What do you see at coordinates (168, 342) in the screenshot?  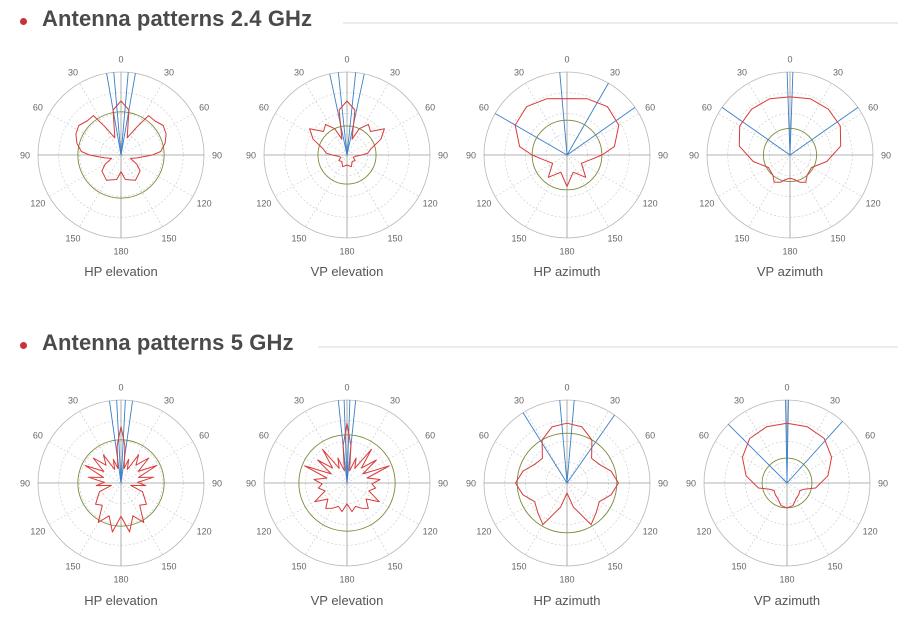 I see `section-title: Antenna patterns 5 GHz` at bounding box center [168, 342].